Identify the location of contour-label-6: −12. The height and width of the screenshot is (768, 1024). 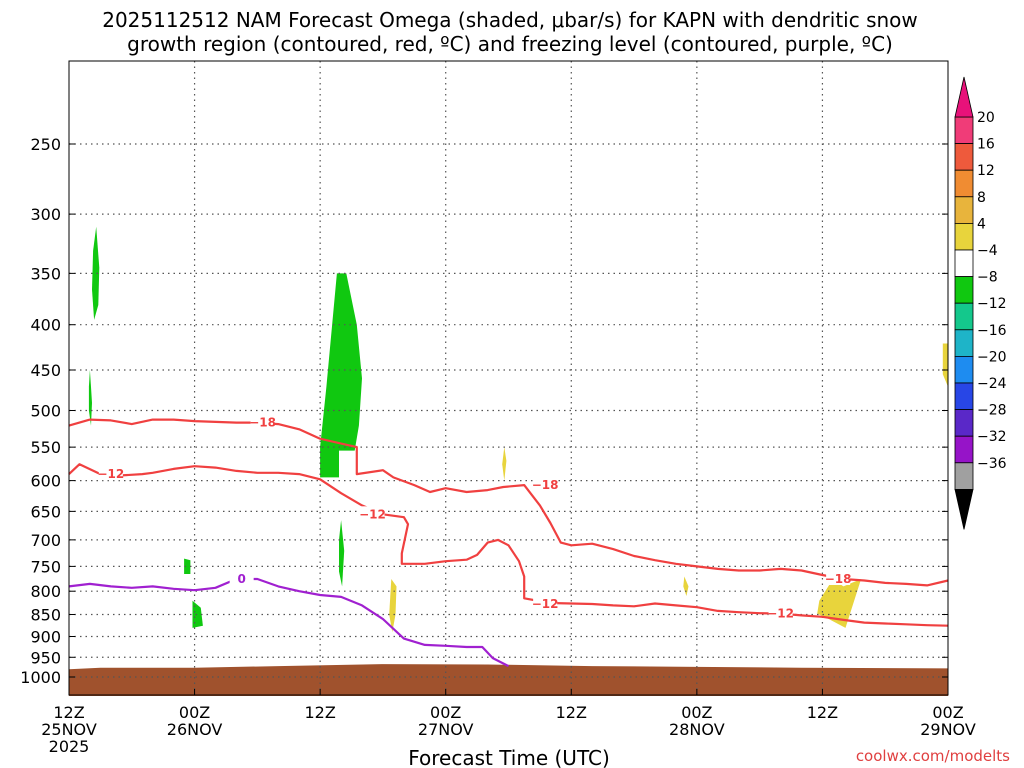
(780, 614).